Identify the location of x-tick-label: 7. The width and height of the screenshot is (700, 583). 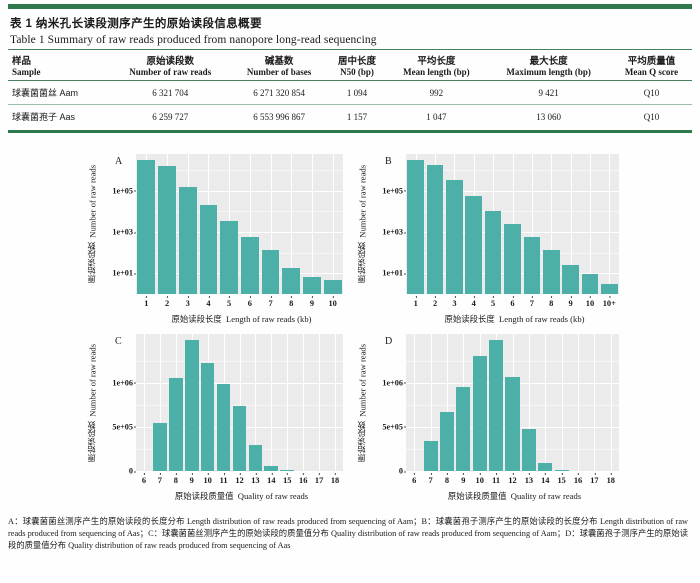
(270, 302).